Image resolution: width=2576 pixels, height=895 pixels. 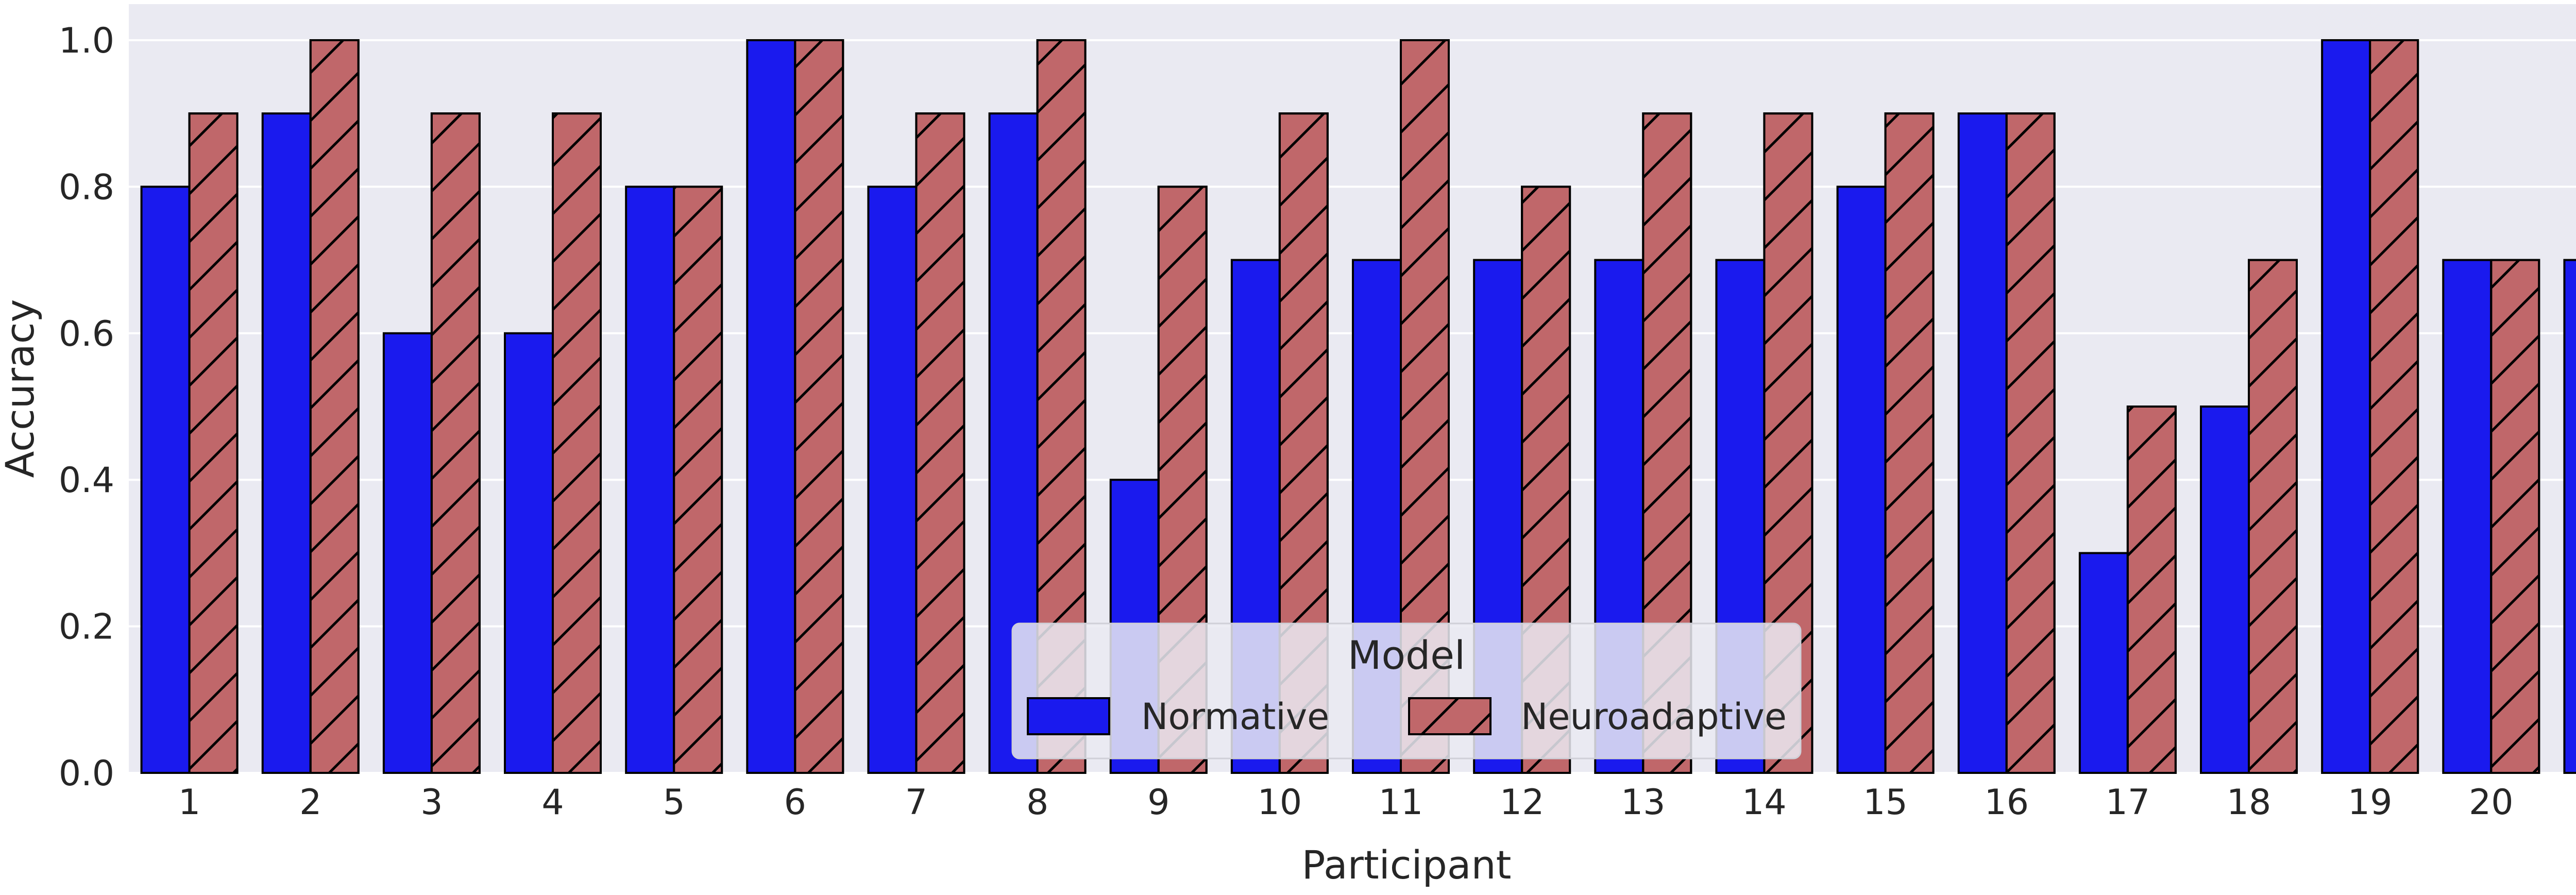 What do you see at coordinates (1885, 803) in the screenshot?
I see `x-tick-label: 15` at bounding box center [1885, 803].